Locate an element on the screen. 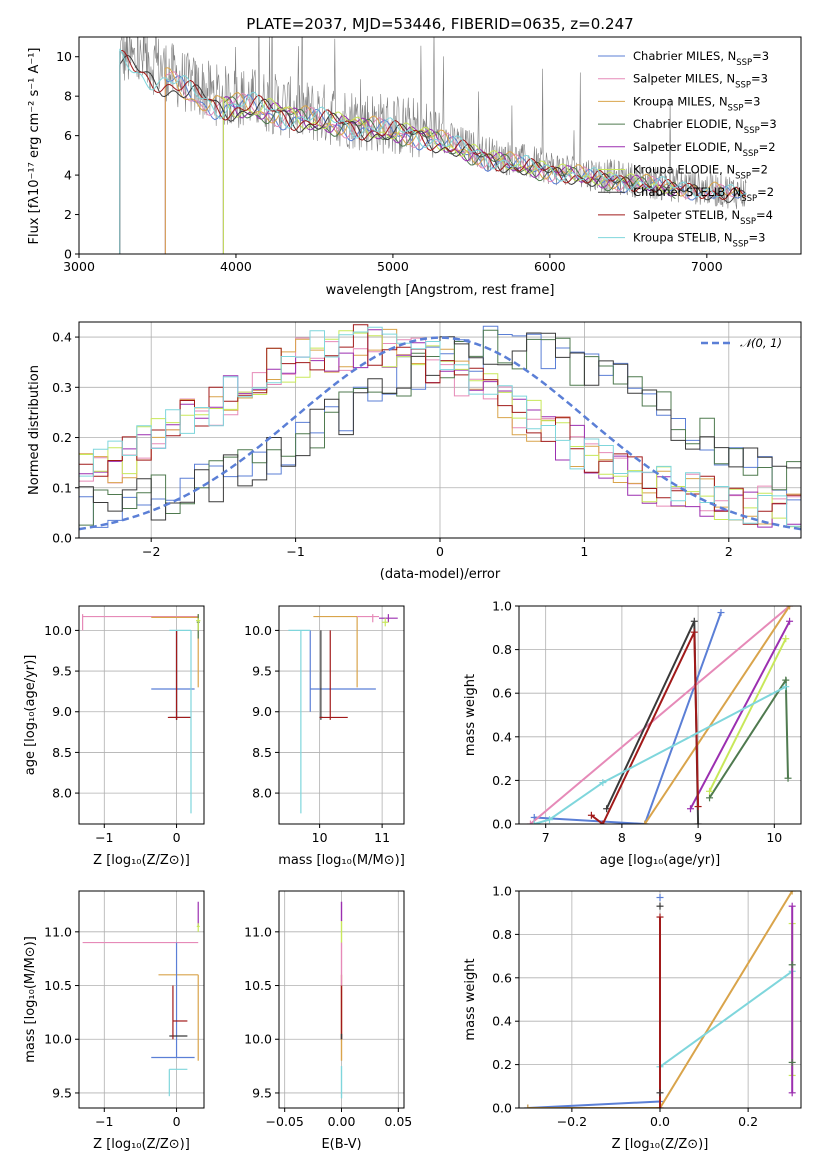 The height and width of the screenshot is (1170, 819). panel-grid is located at coordinates (341, 715).